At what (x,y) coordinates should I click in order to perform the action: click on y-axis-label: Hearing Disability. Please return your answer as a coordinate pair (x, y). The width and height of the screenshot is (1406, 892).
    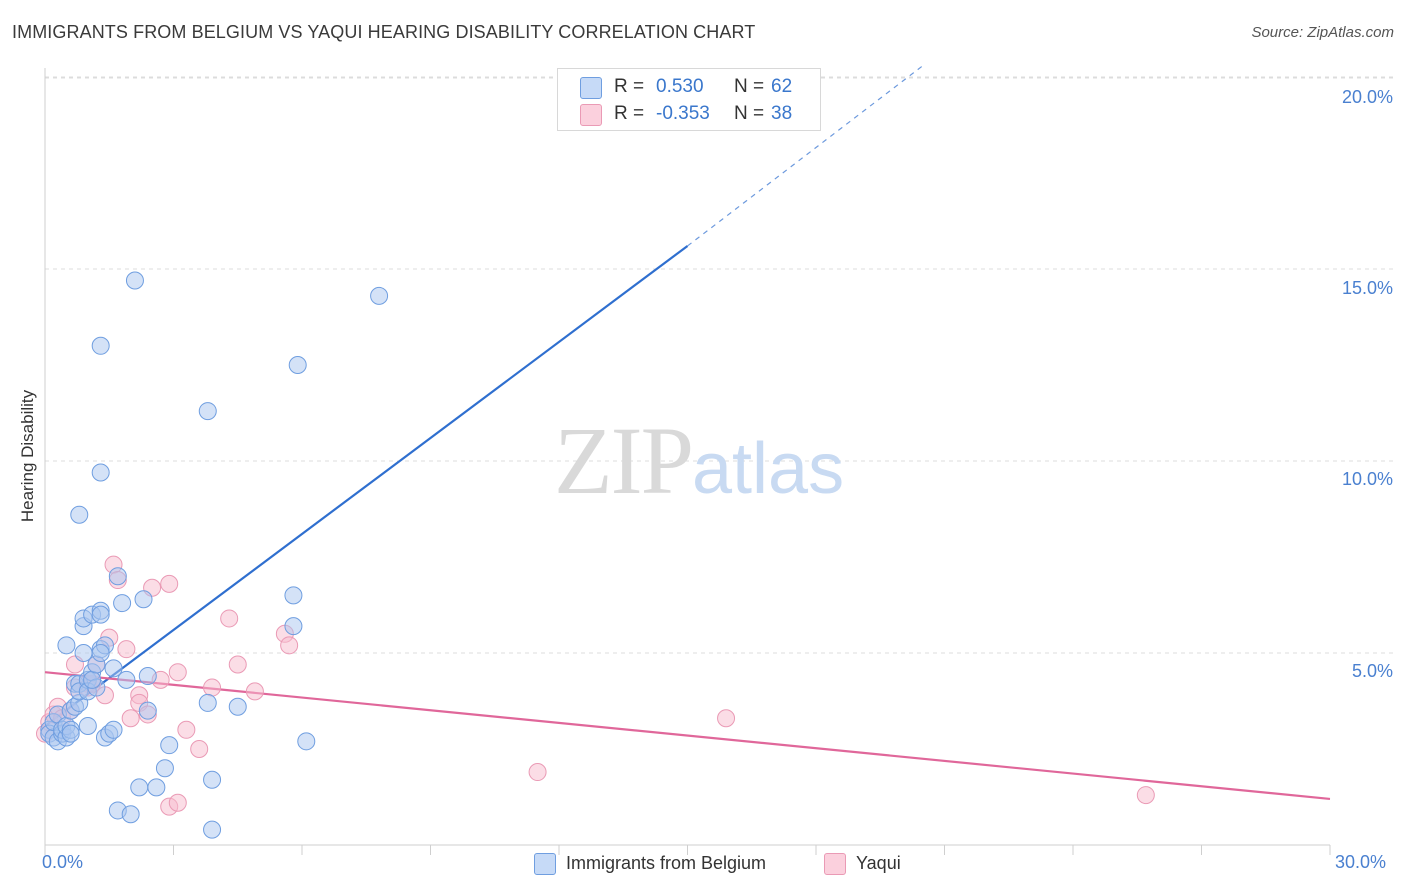
    Looking at the image, I should click on (27, 456).